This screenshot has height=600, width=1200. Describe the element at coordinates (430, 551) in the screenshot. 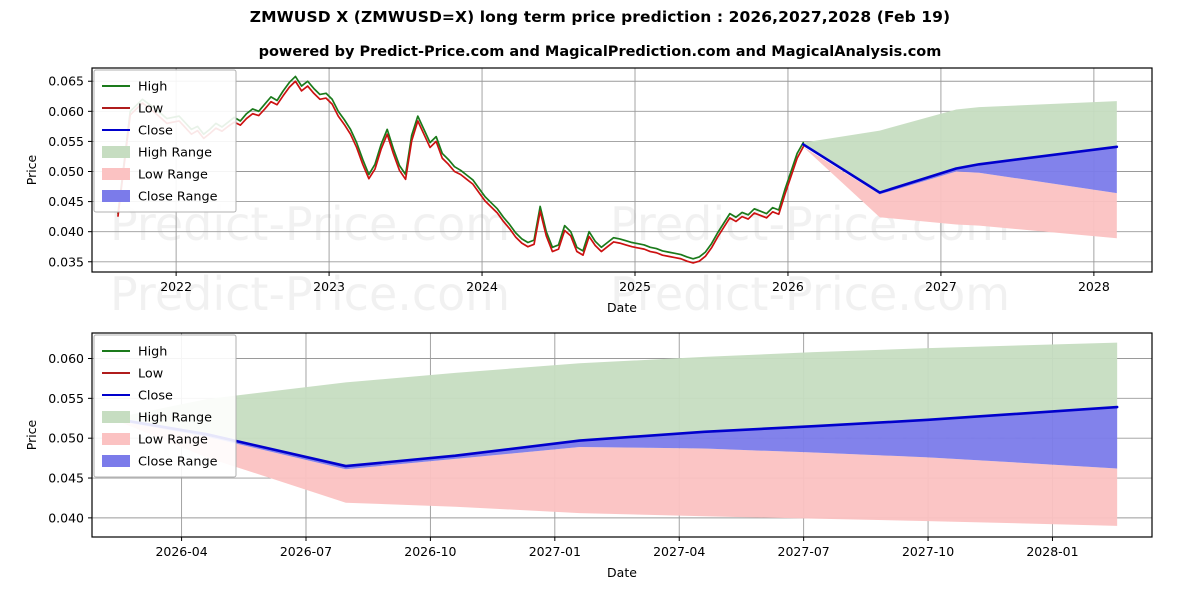

I see `x-tick-label: 2026-10` at that location.